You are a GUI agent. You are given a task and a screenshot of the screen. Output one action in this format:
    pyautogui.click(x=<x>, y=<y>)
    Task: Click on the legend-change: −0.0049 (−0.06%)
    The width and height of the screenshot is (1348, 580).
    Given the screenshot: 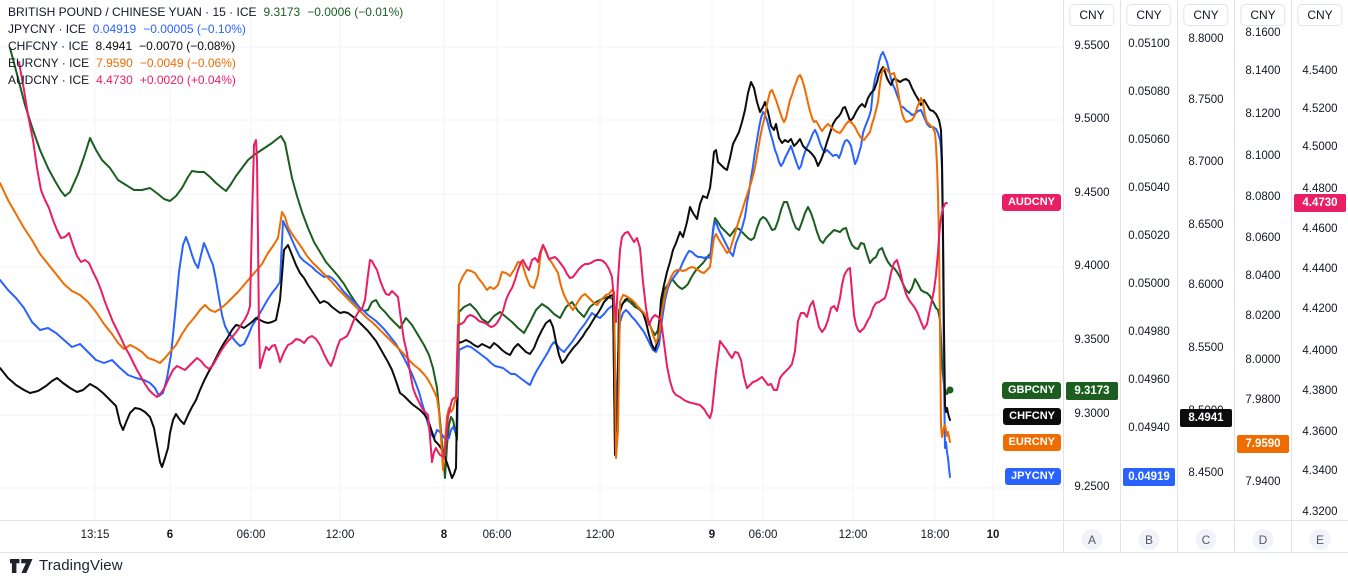 What is the action you would take?
    pyautogui.click(x=187, y=63)
    